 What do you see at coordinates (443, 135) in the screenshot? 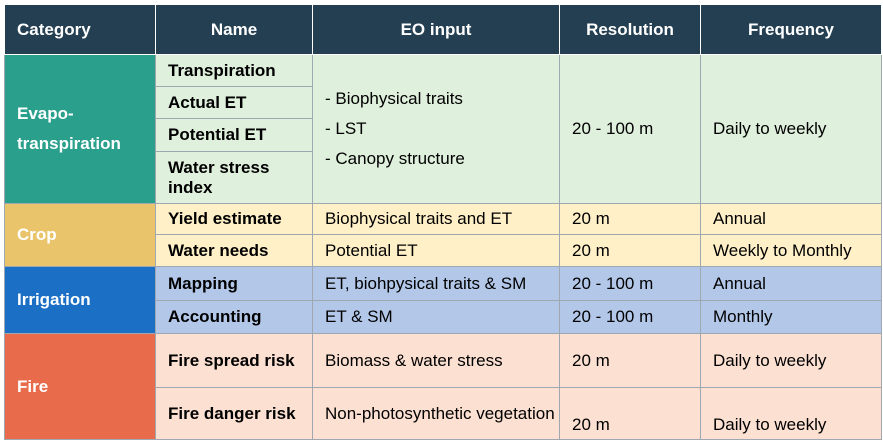
I see `table-row: Potential ET` at bounding box center [443, 135].